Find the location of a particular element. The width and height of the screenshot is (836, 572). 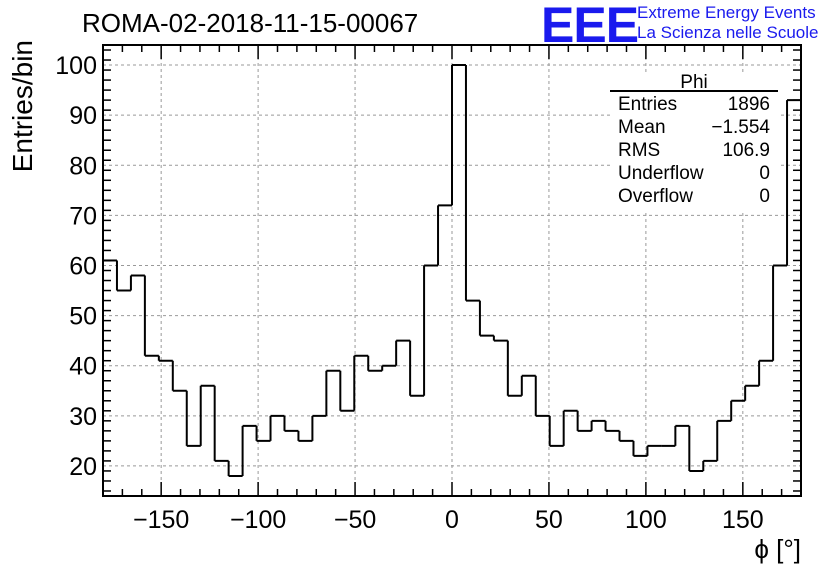

stats-label: RMS is located at coordinates (639, 150).